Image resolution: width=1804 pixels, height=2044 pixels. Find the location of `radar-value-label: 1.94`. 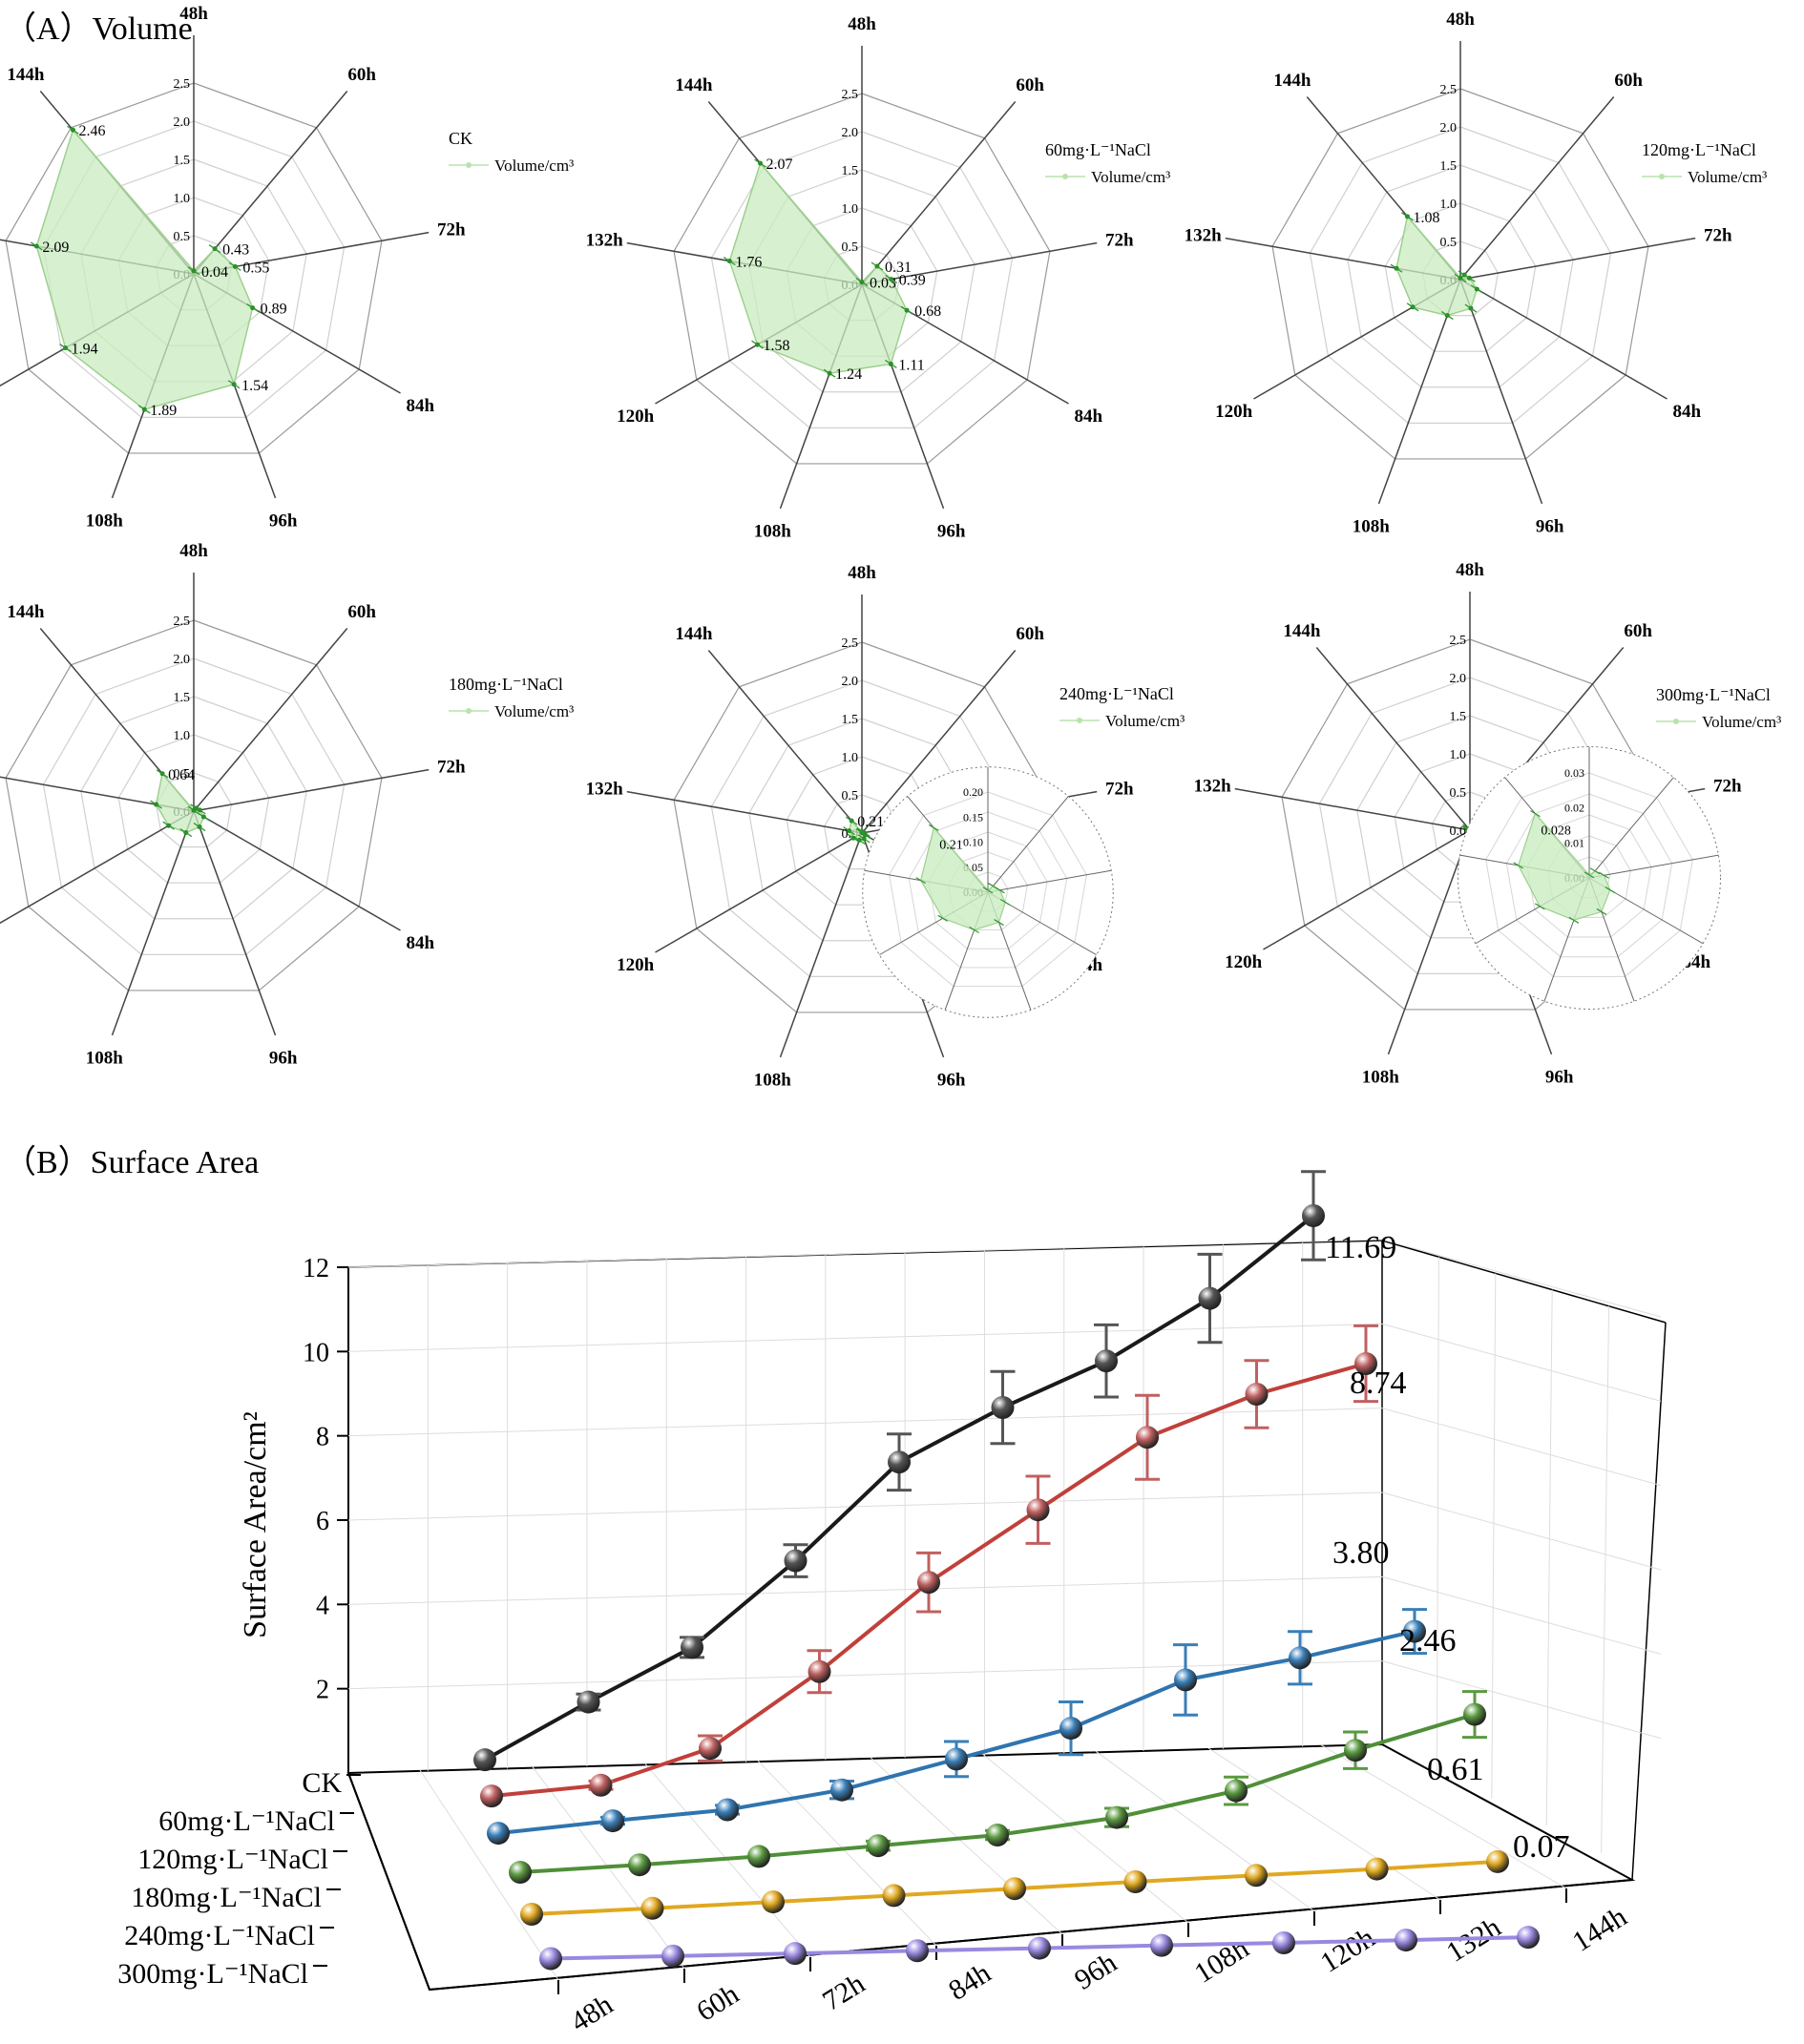

radar-value-label: 1.94 is located at coordinates (85, 350).